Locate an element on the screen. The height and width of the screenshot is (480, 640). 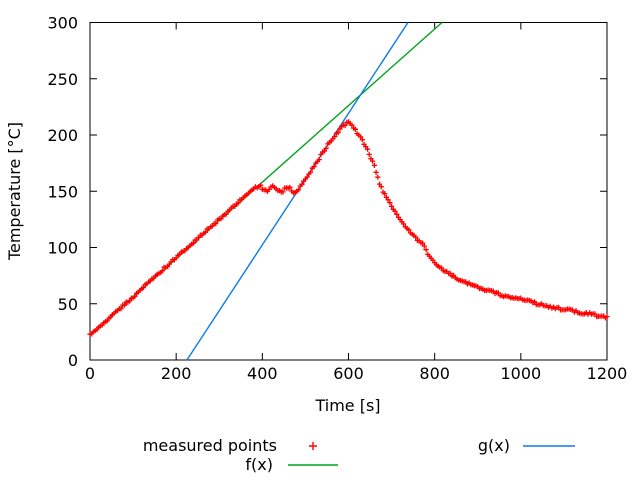
x-tick-label: 400 is located at coordinates (262, 373).